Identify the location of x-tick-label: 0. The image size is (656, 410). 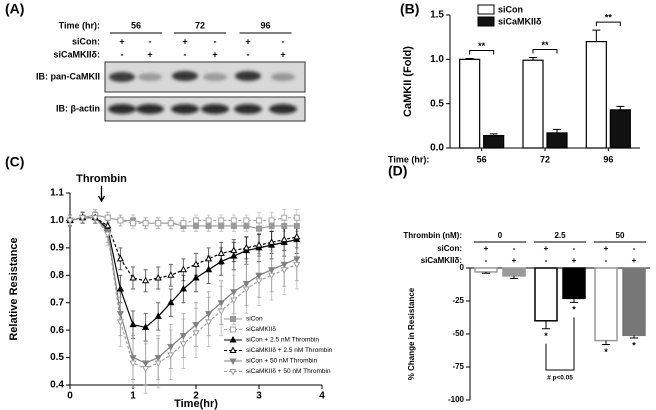
(70, 396).